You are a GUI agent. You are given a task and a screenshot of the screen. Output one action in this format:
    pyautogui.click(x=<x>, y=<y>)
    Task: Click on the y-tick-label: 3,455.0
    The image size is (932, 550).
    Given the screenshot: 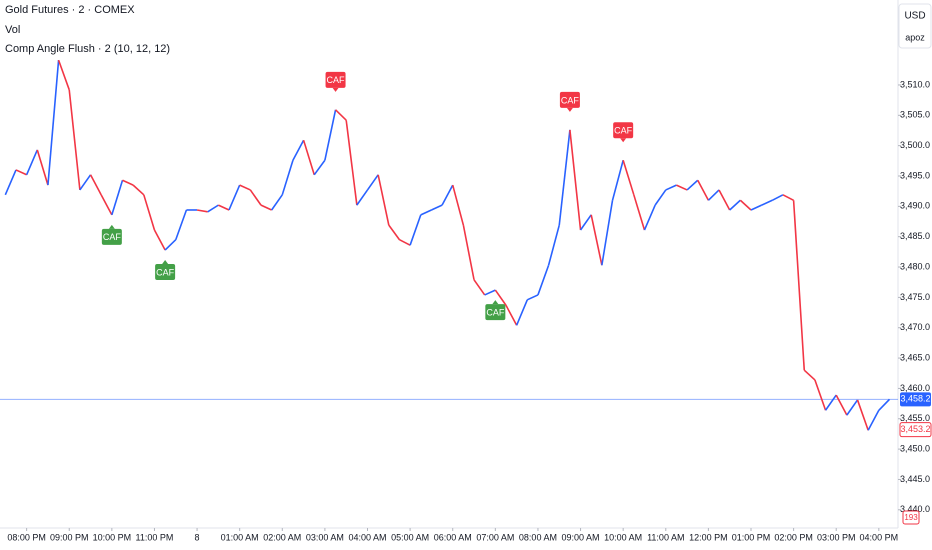 What is the action you would take?
    pyautogui.click(x=915, y=418)
    